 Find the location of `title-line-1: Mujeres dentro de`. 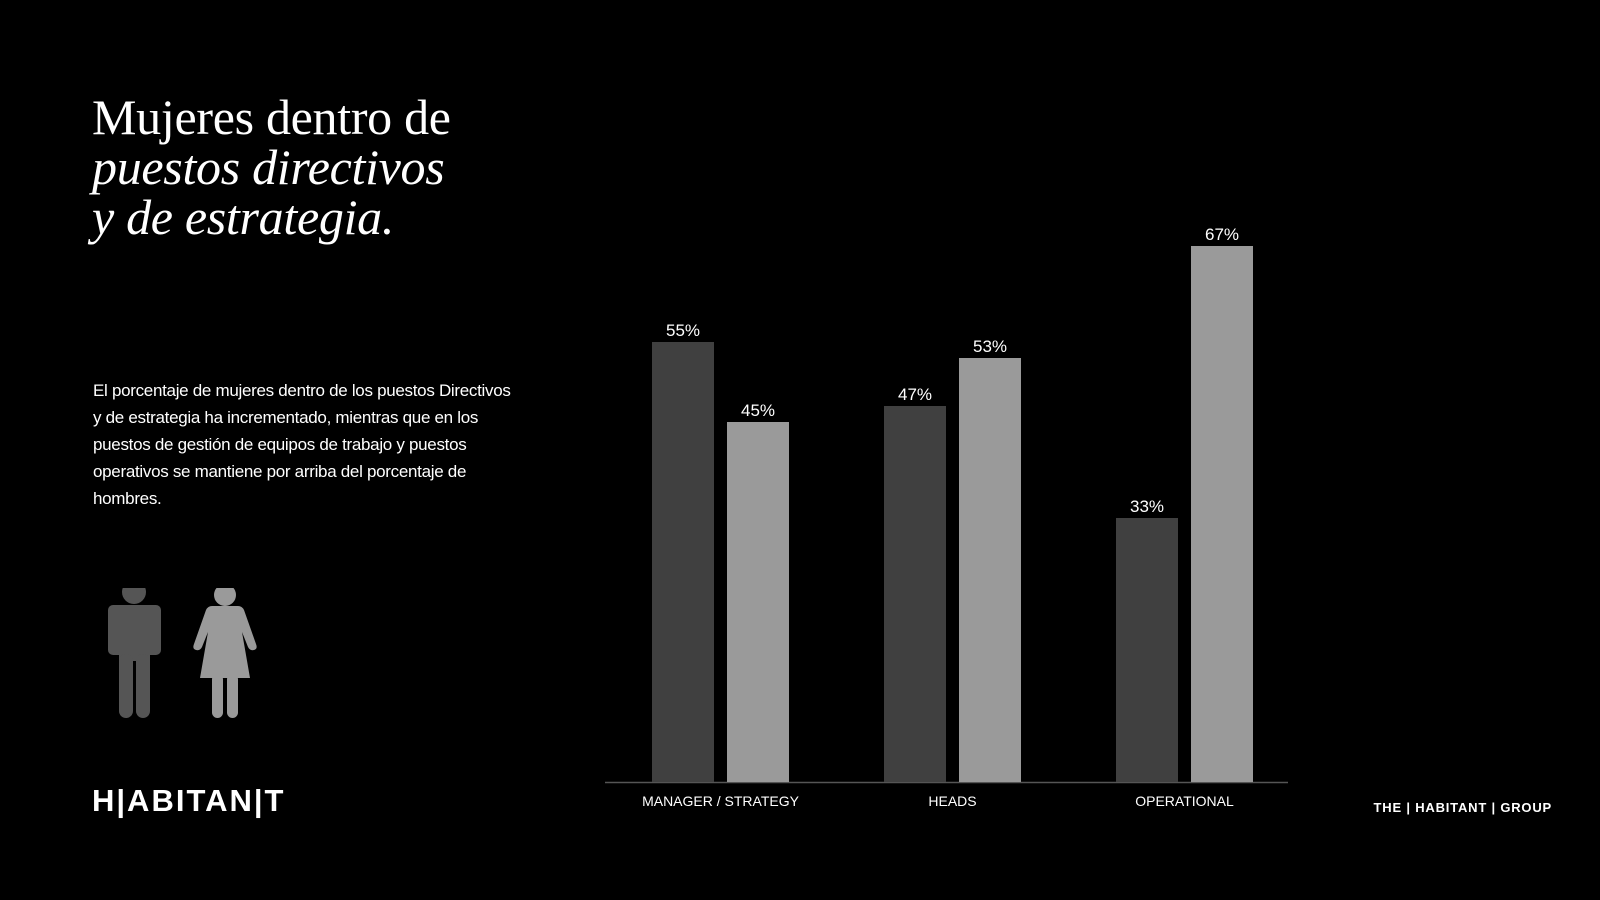

title-line-1: Mujeres dentro de is located at coordinates (271, 117).